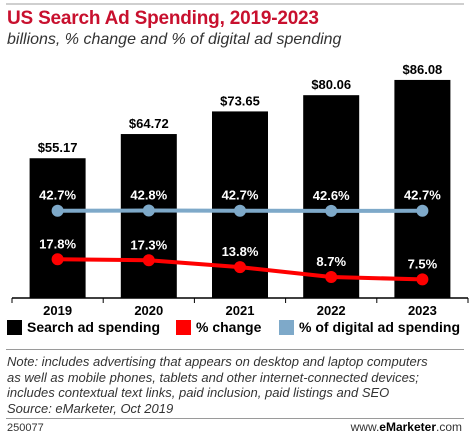  What do you see at coordinates (422, 310) in the screenshot?
I see `x-tick-label: 2023` at bounding box center [422, 310].